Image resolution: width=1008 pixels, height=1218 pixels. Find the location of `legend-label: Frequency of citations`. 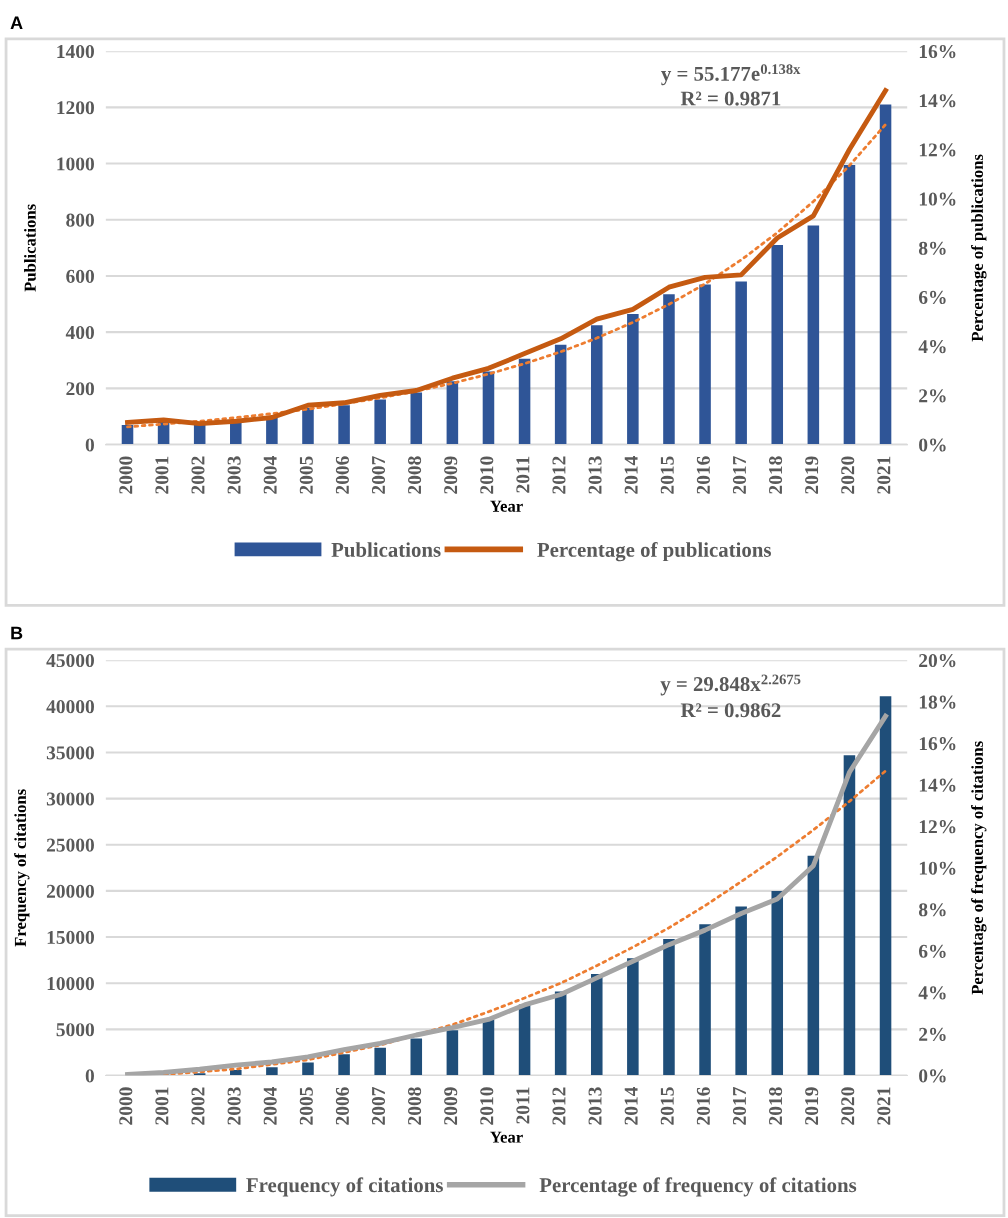

legend-label: Frequency of citations is located at coordinates (344, 1187).